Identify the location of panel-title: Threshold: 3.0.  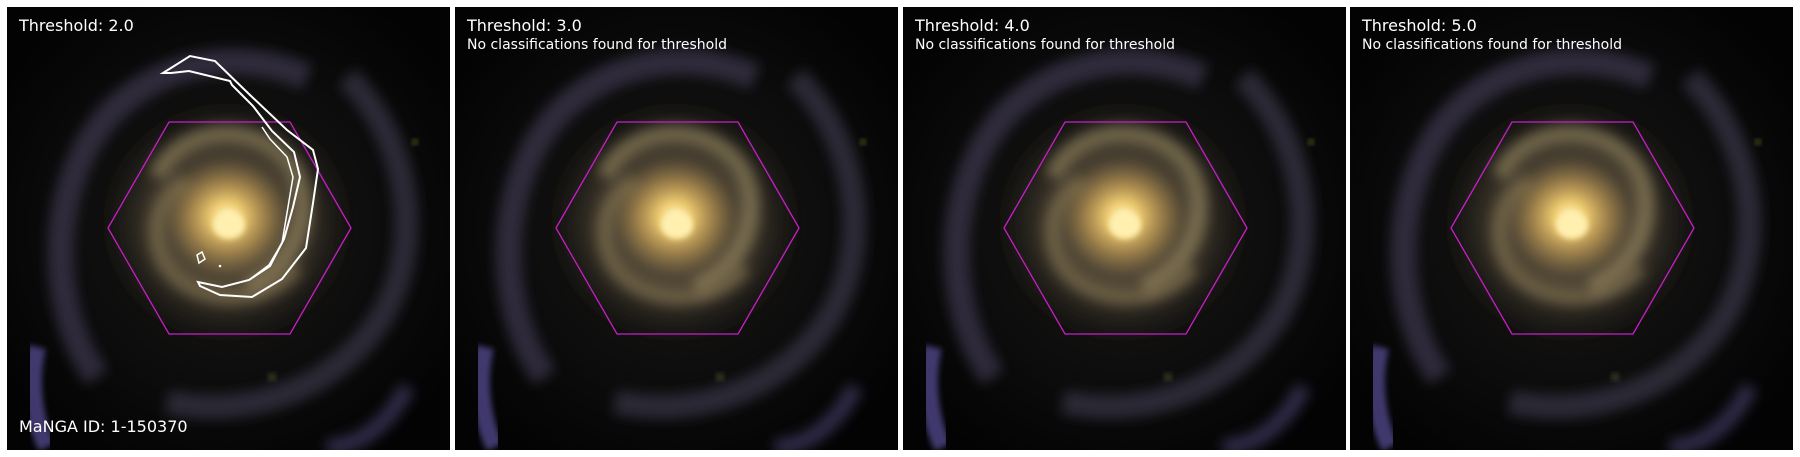
(524, 25).